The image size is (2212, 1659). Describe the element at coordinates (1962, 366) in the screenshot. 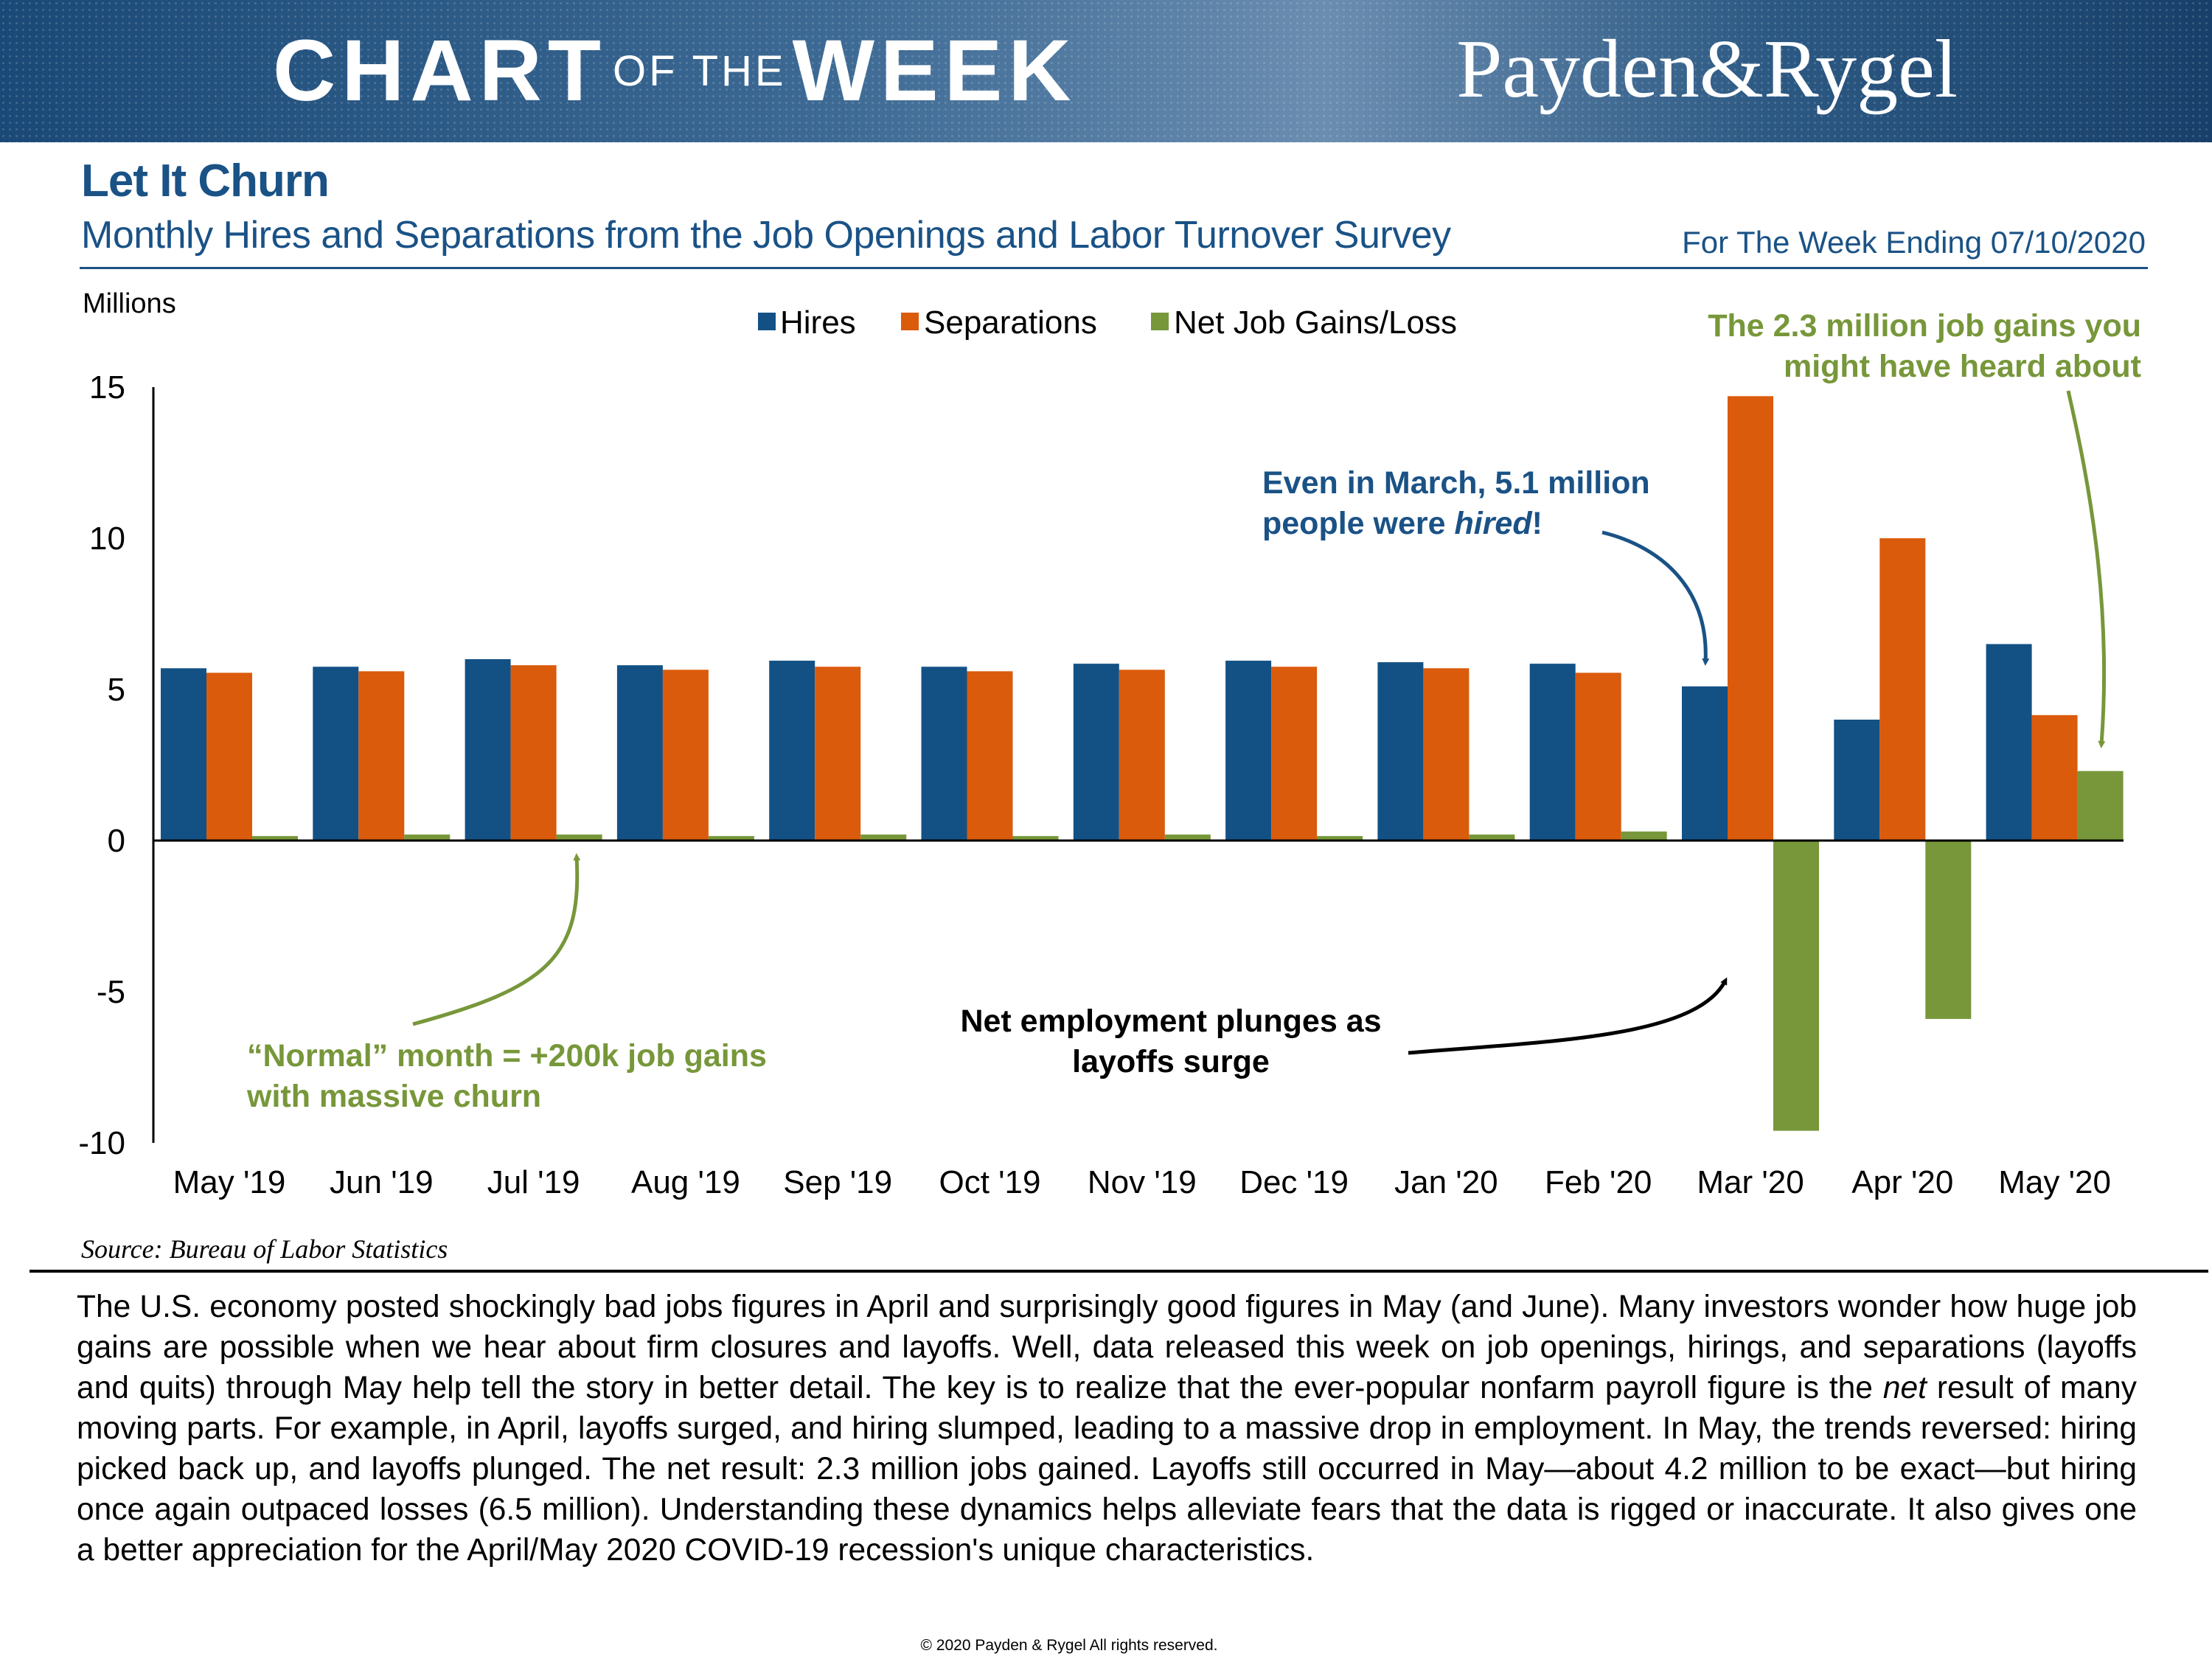

I see `annotation-may-line2: might have heard about` at that location.